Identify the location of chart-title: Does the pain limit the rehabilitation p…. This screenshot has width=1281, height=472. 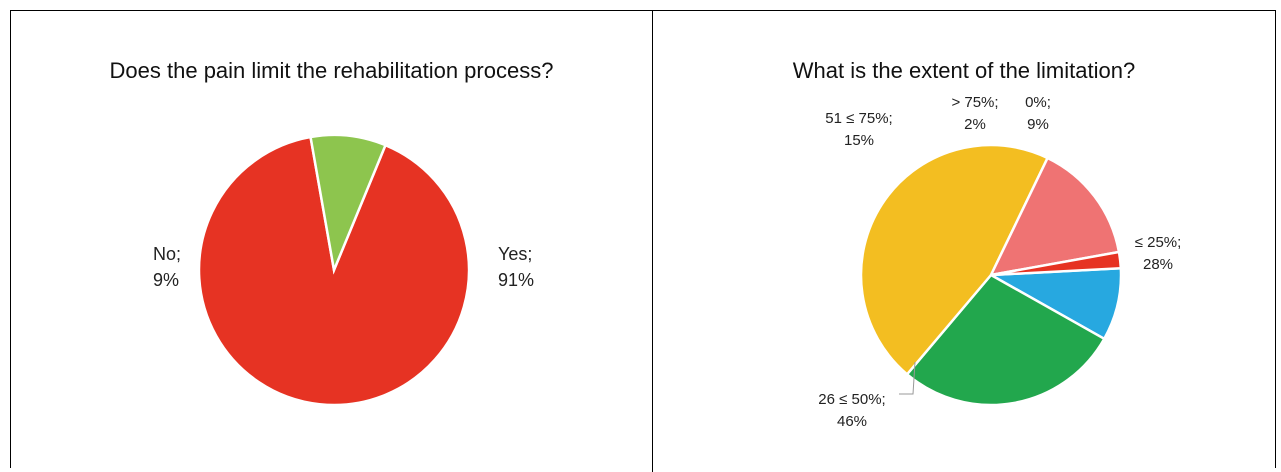
(331, 70).